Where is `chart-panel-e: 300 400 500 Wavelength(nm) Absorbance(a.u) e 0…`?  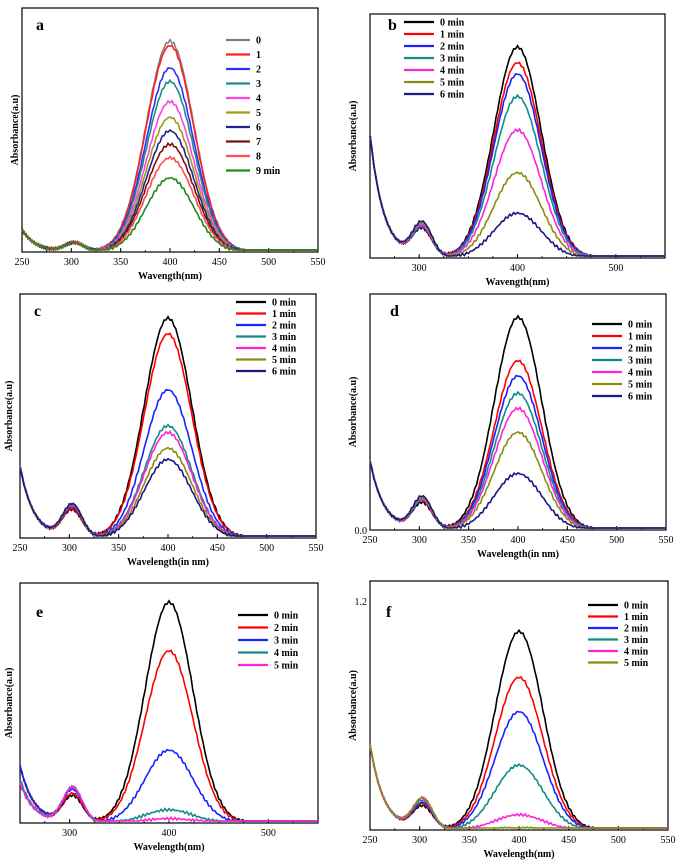
chart-panel-e: 300 400 500 Wavelength(nm) Absorbance(a.u) e 0… is located at coordinates (161, 717).